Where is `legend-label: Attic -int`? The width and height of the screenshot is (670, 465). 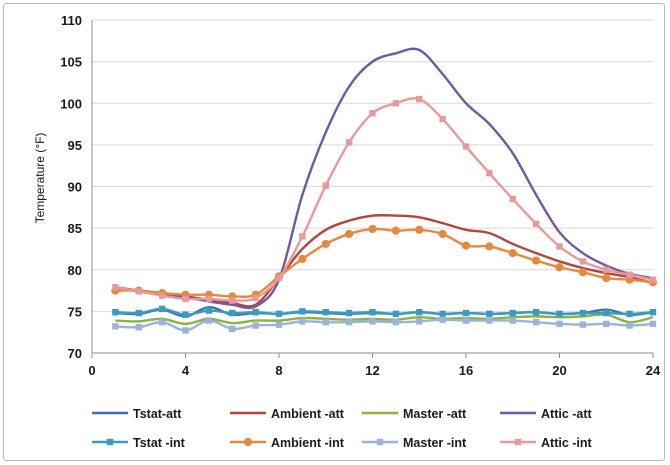
legend-label: Attic -int is located at coordinates (567, 443).